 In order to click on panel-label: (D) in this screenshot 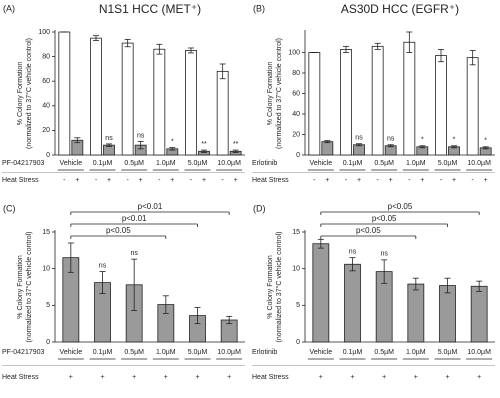, I will do `click(259, 208)`.